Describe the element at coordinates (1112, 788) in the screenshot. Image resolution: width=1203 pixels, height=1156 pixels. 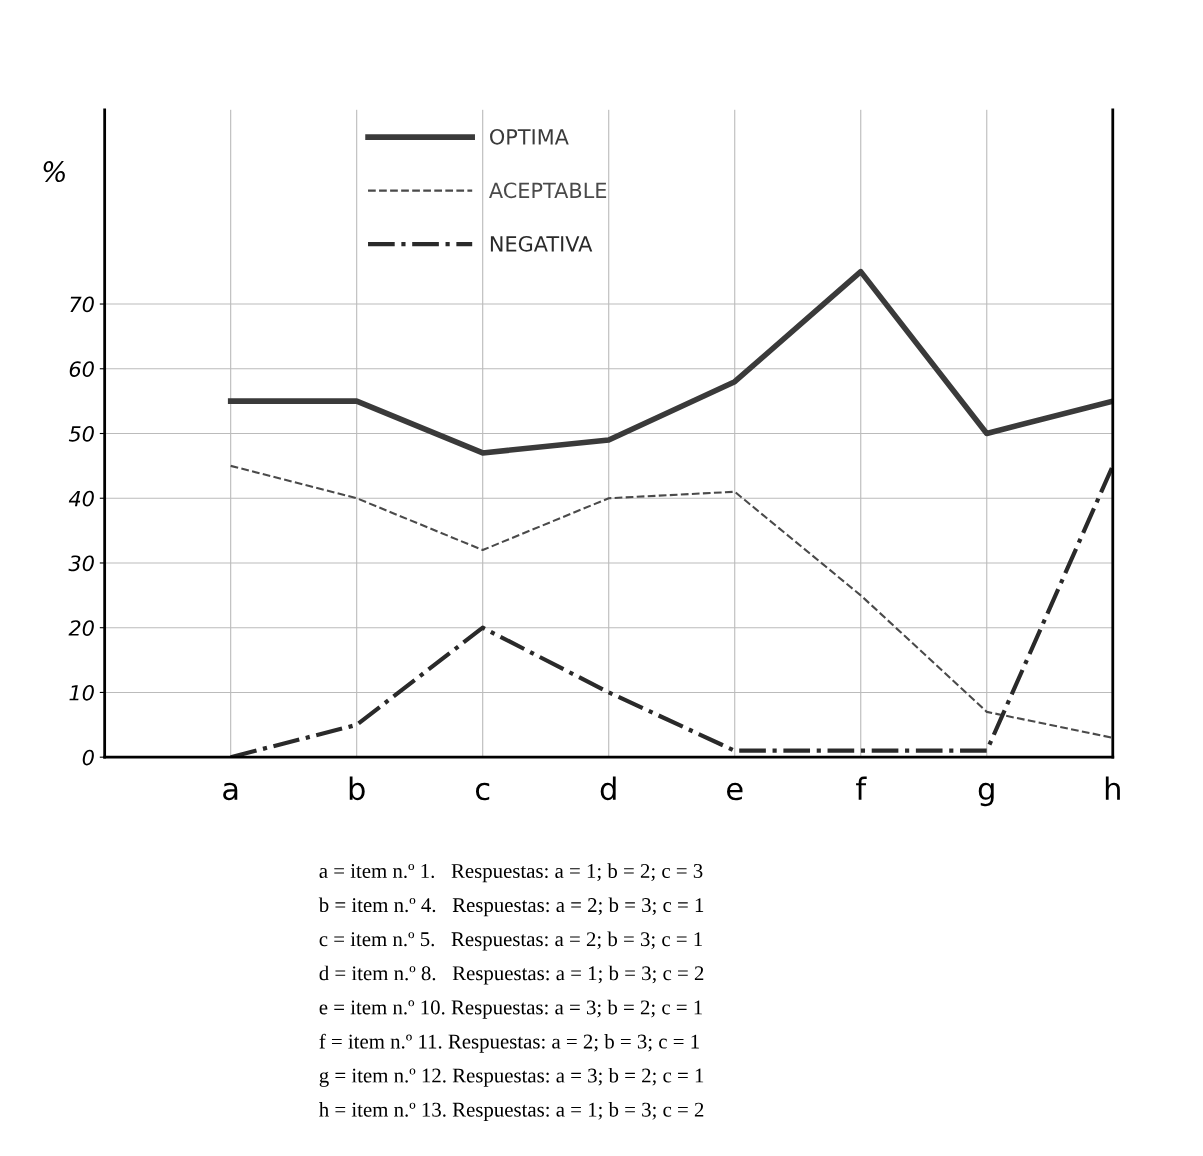
I see `x-tick-label: h` at that location.